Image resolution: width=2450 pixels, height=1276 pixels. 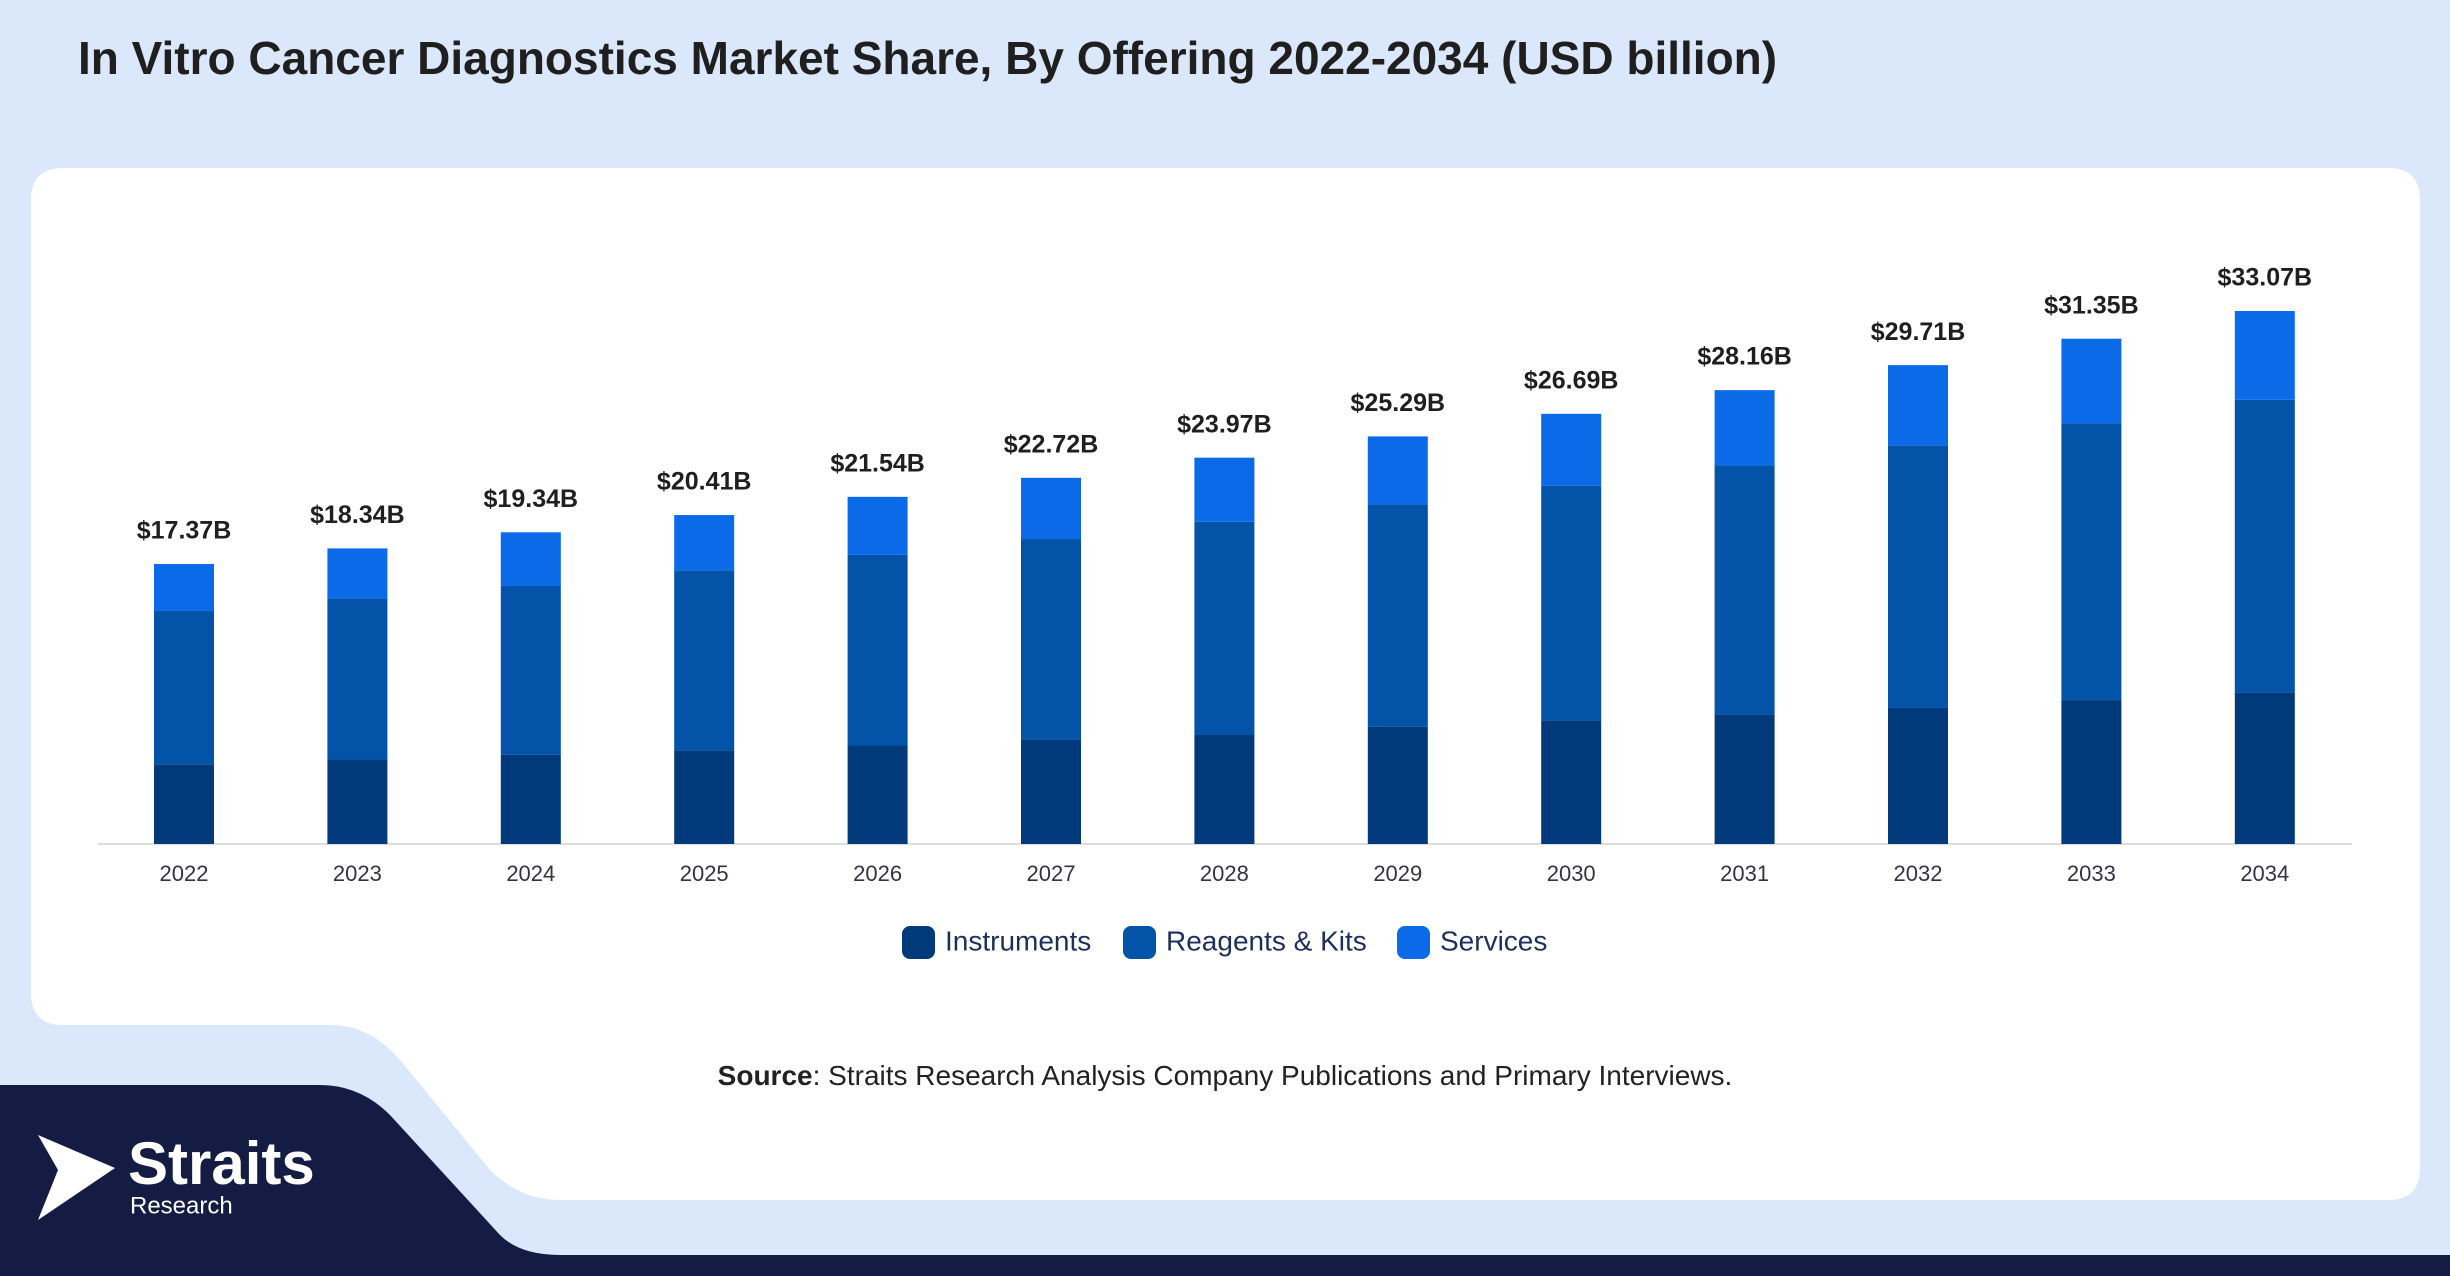 I want to click on x-tick-label: 2029, so click(x=1397, y=873).